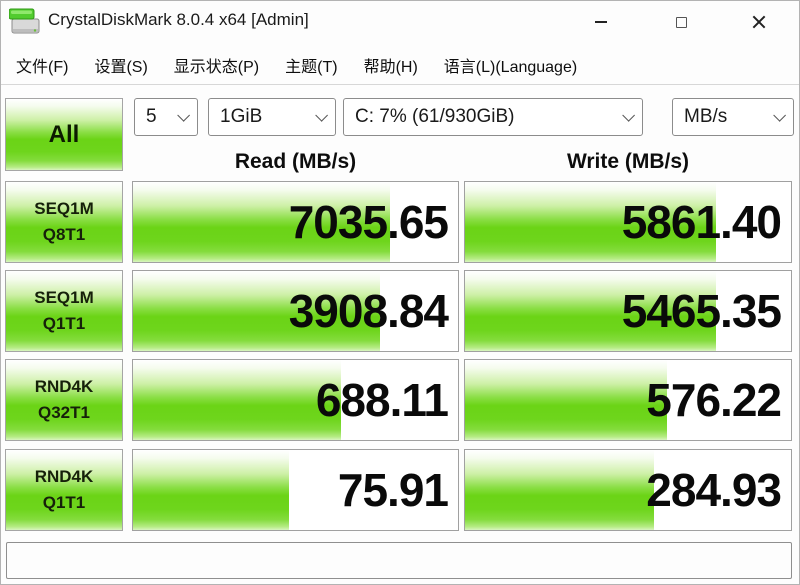 Image resolution: width=800 pixels, height=585 pixels. I want to click on write-value: 5861.40, so click(701, 222).